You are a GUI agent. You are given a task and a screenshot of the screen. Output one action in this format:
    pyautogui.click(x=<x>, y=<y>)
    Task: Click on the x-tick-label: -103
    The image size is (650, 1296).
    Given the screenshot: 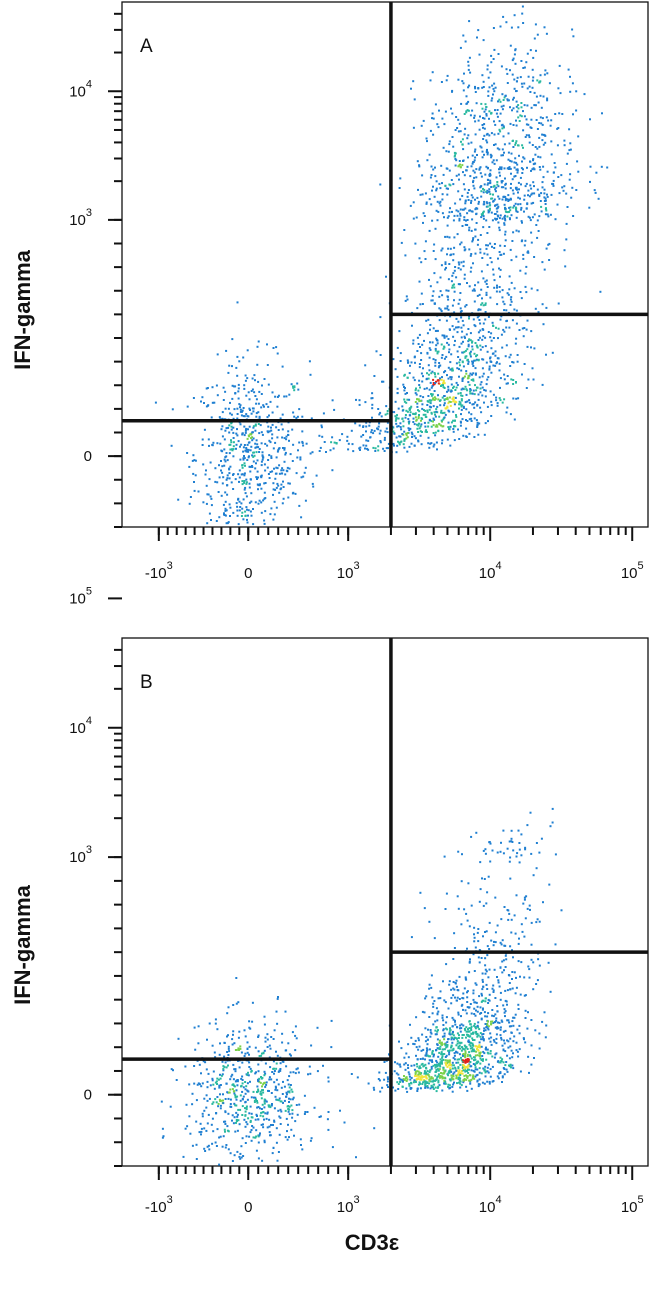 What is the action you would take?
    pyautogui.click(x=159, y=571)
    